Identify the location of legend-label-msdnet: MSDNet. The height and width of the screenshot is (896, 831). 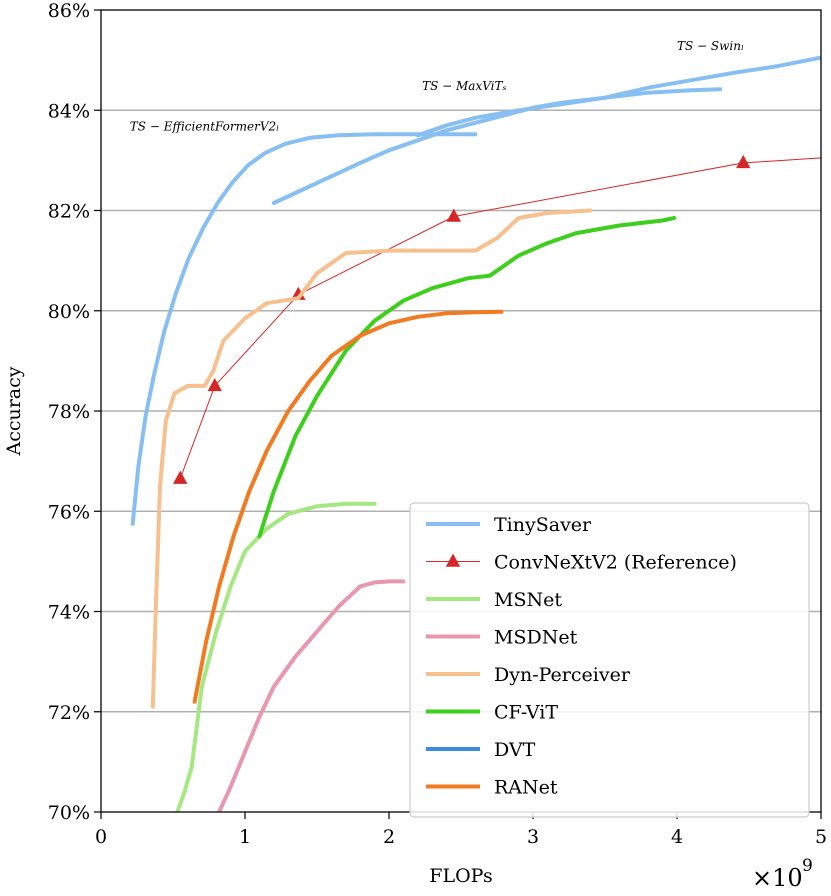
(536, 638).